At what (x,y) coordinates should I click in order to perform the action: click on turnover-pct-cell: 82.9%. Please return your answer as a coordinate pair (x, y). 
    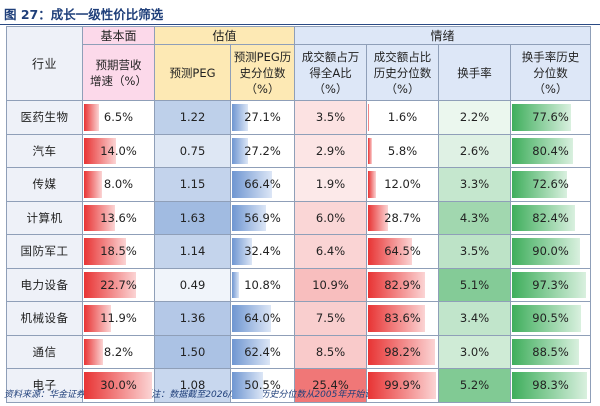
    Looking at the image, I should click on (403, 284).